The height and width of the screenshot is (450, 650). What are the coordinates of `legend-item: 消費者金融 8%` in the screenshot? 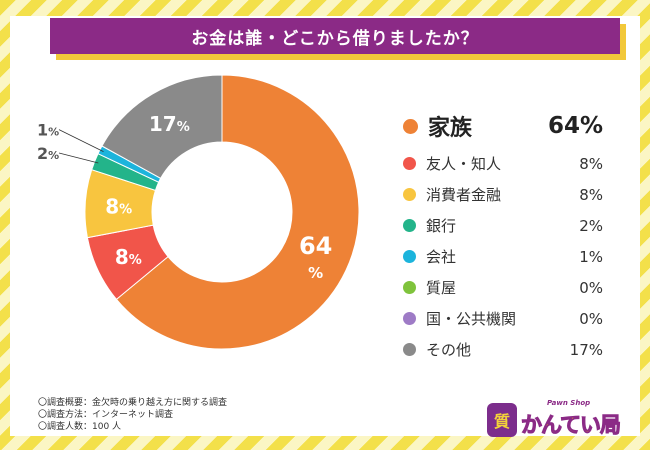 It's located at (503, 194).